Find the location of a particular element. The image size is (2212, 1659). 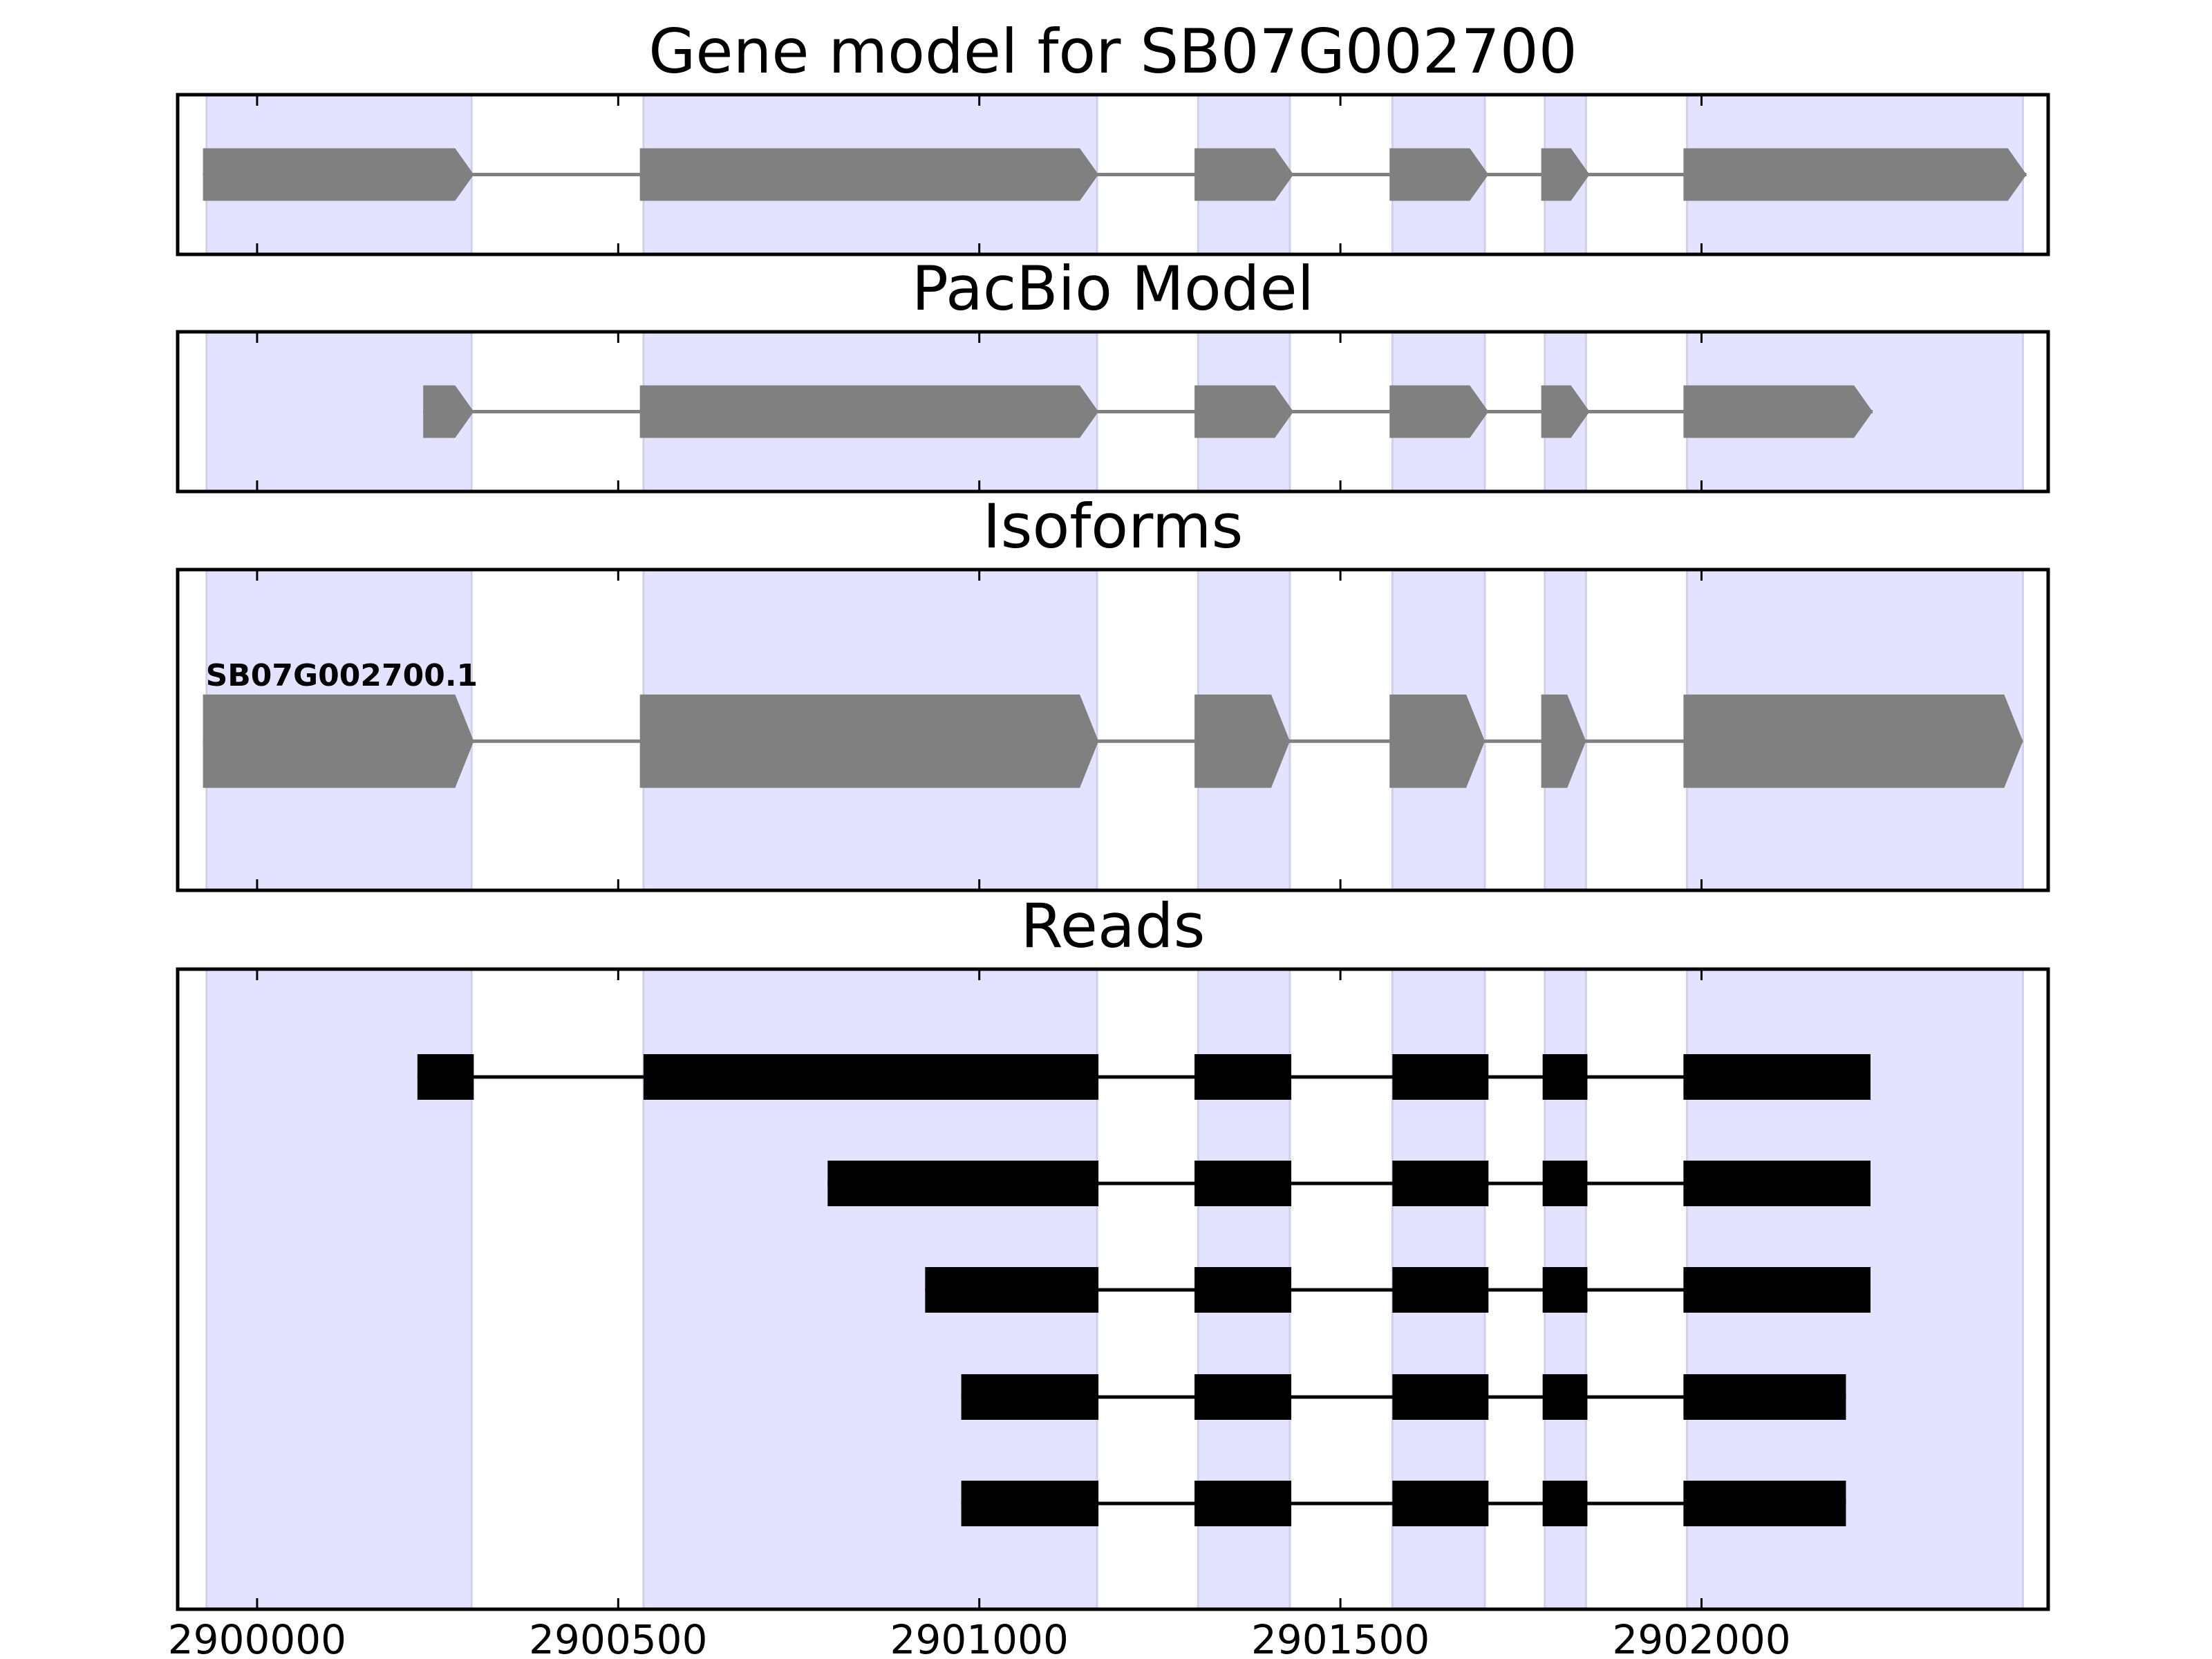

panel-2: PacBio Model is located at coordinates (1113, 373).